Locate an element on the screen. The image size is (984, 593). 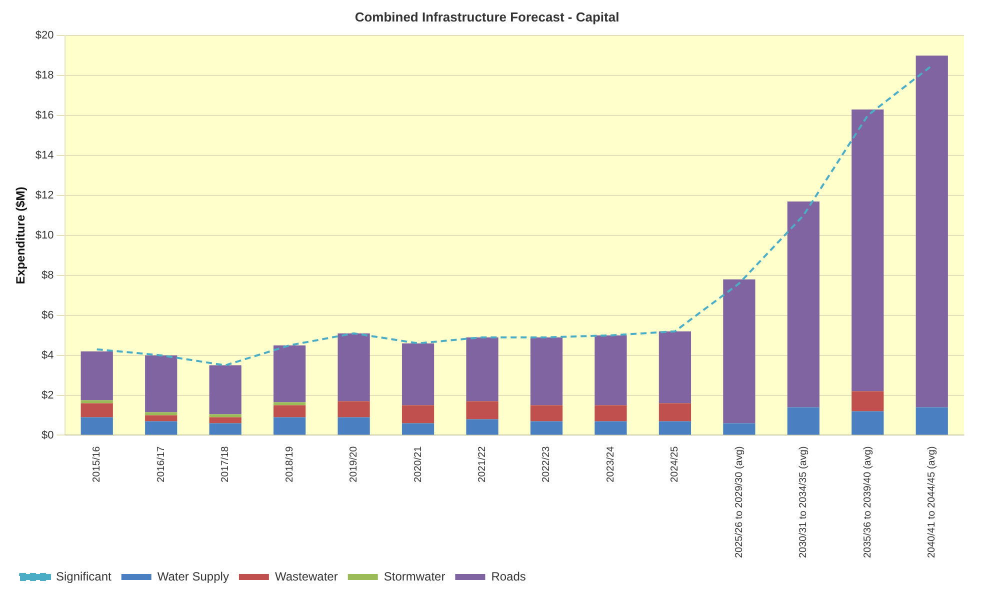
y-tick-label: $8 is located at coordinates (48, 275).